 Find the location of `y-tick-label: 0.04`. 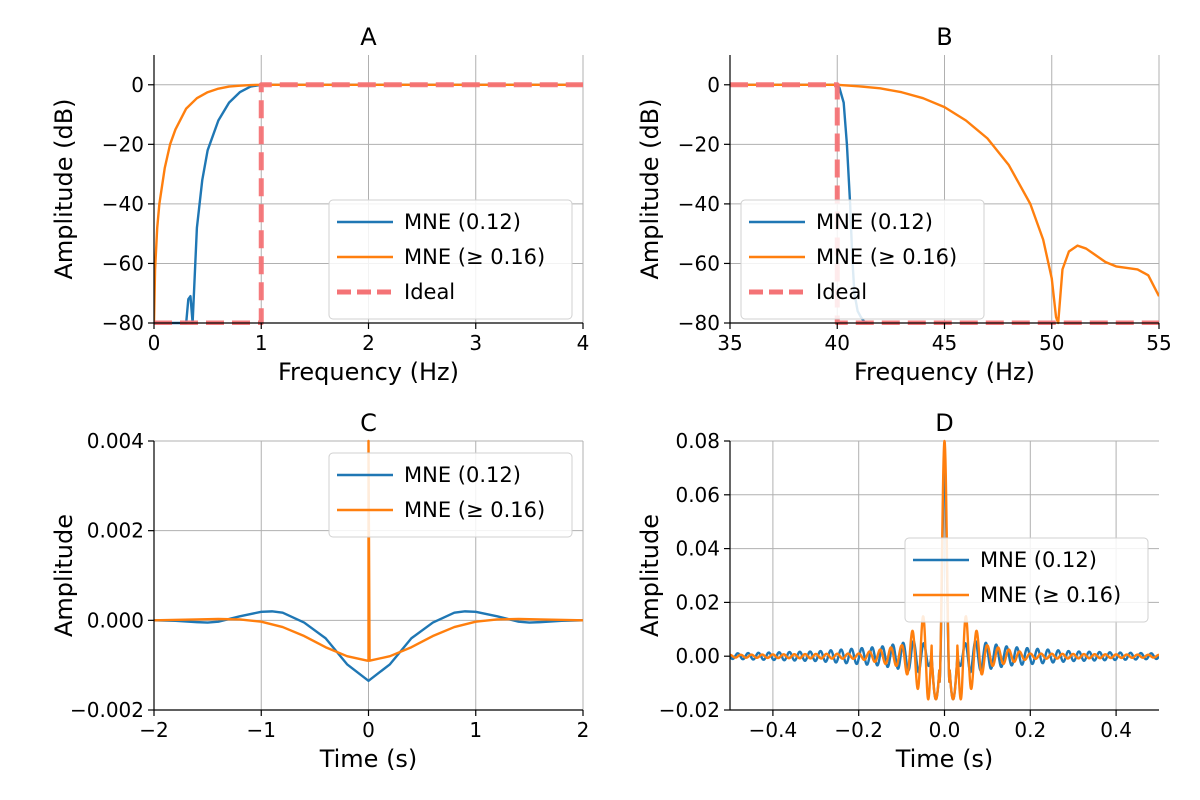

y-tick-label: 0.04 is located at coordinates (697, 549).